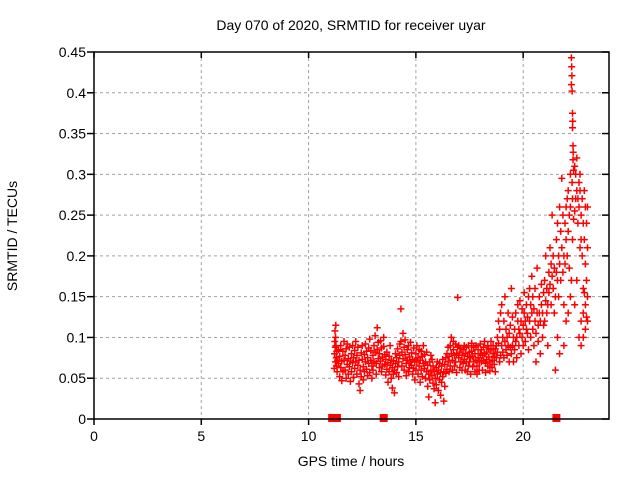 The width and height of the screenshot is (640, 480). Describe the element at coordinates (82, 419) in the screenshot. I see `y-tick-label: 0` at that location.